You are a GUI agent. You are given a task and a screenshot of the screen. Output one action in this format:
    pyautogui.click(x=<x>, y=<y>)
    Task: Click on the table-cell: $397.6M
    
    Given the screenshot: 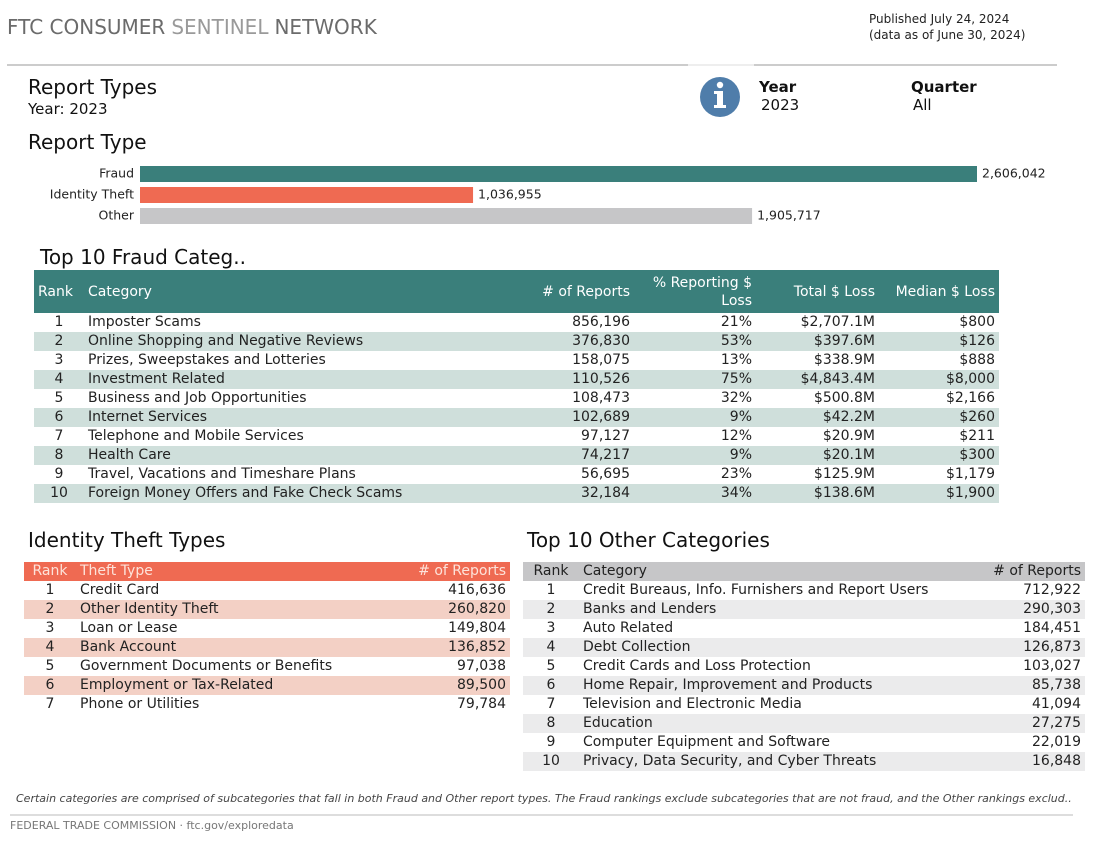 What is the action you would take?
    pyautogui.click(x=844, y=341)
    